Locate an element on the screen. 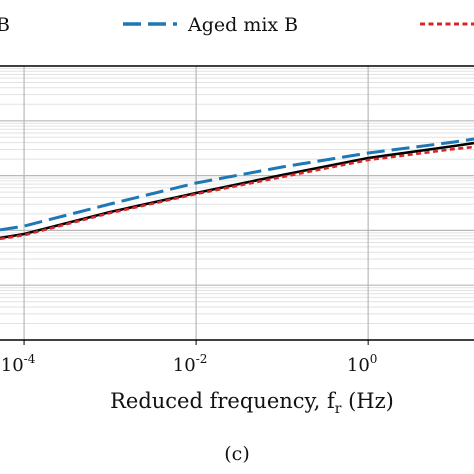 The height and width of the screenshot is (474, 474). x-tick-label: 10⁻² is located at coordinates (190, 364).